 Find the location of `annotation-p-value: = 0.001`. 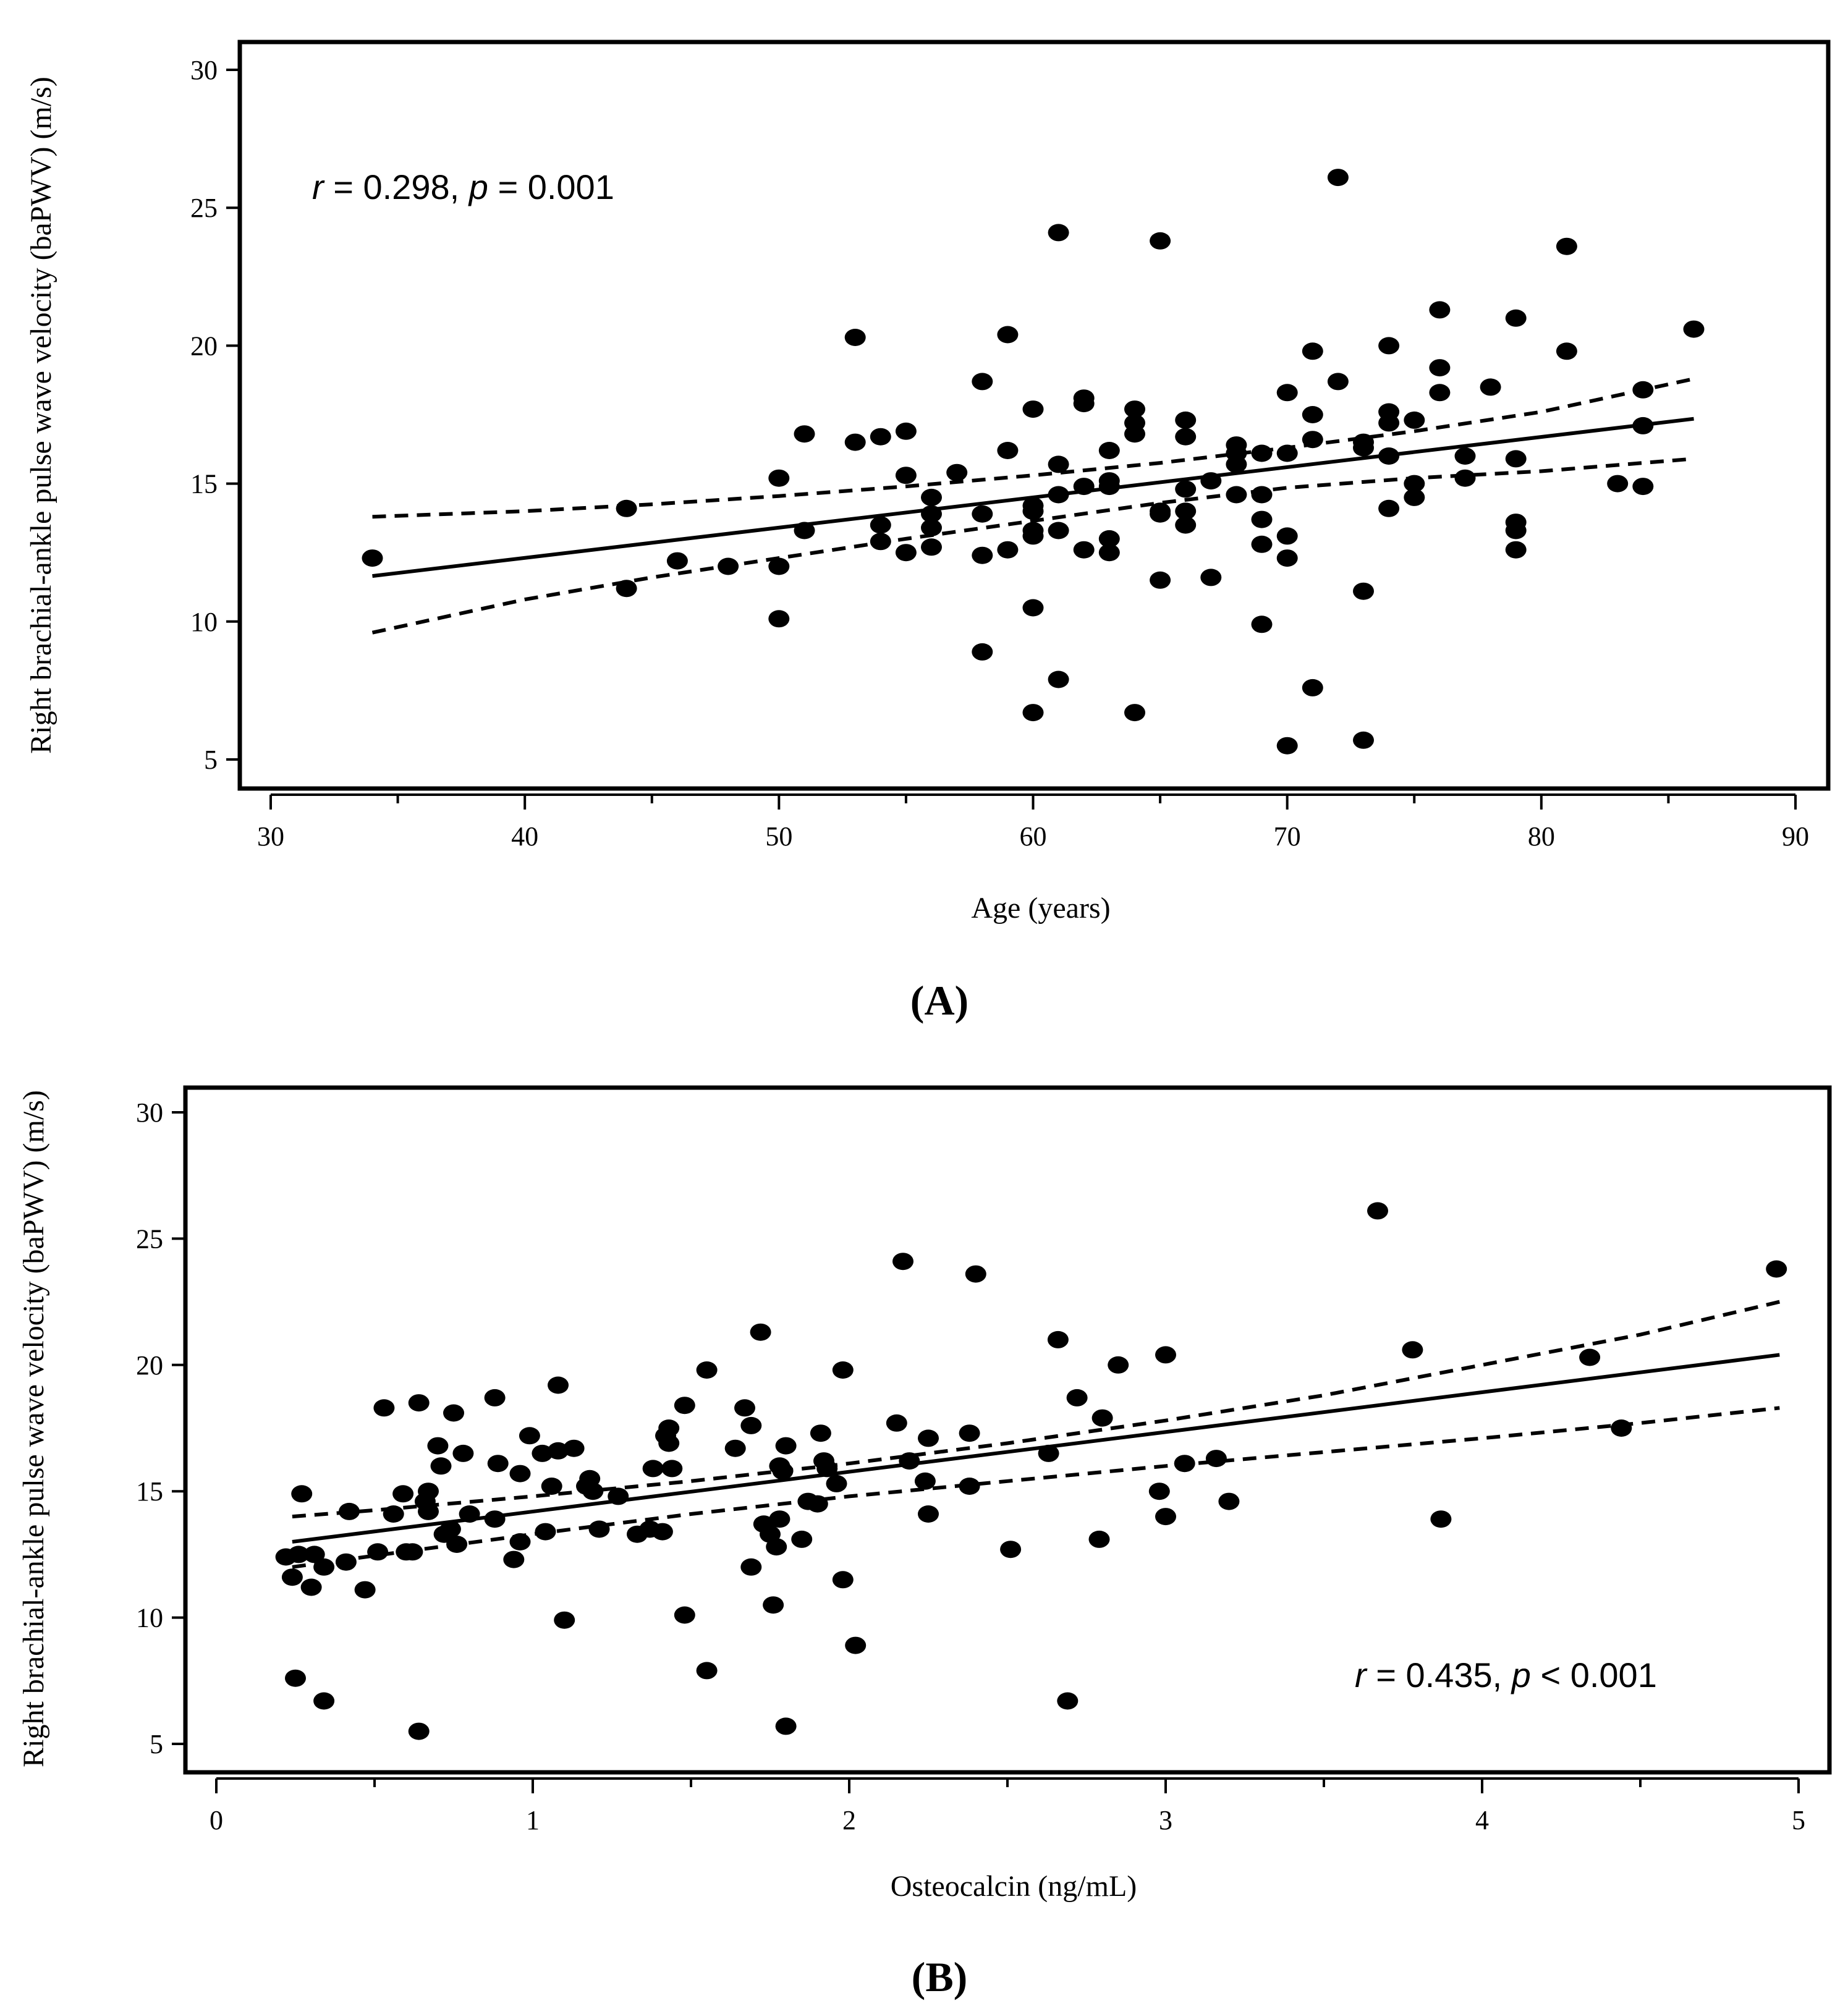

annotation-p-value: = 0.001 is located at coordinates (551, 186).